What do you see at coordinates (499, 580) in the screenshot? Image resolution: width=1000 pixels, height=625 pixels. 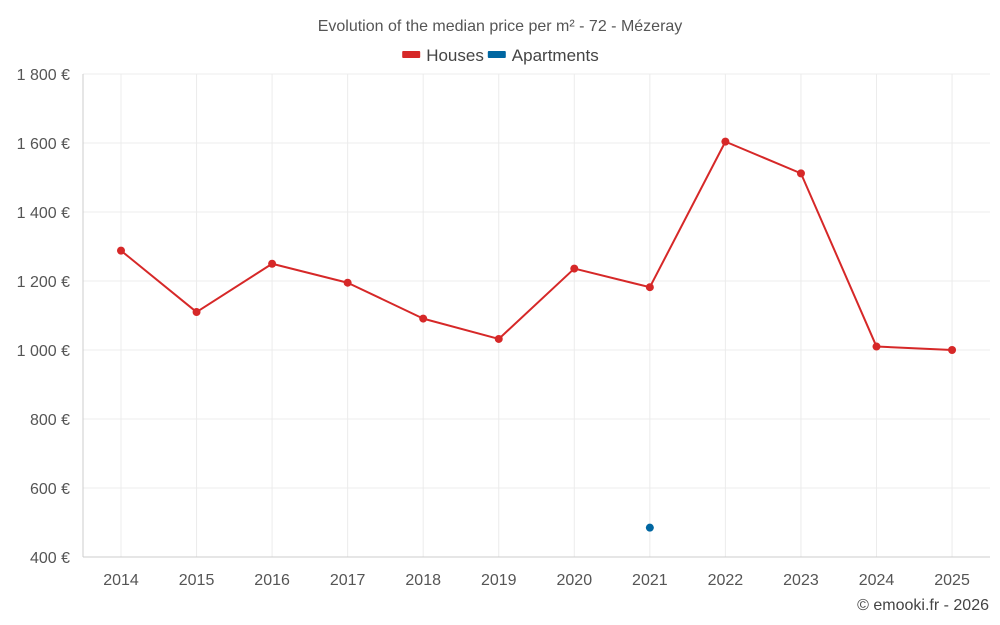 I see `x-tick-label: 2019` at bounding box center [499, 580].